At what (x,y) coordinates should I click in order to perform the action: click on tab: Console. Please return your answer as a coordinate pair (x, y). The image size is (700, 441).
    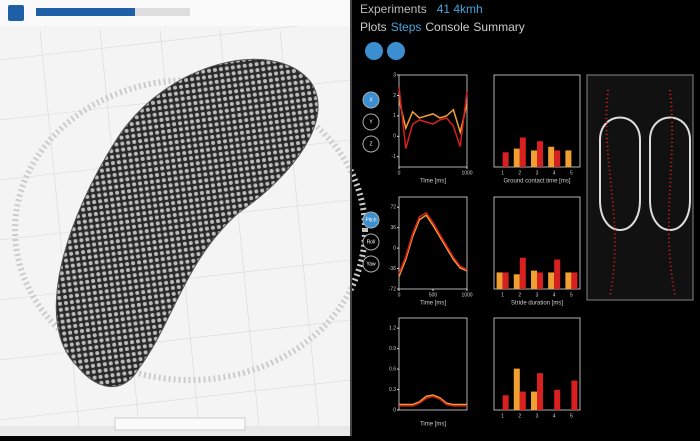
    Looking at the image, I should click on (447, 27).